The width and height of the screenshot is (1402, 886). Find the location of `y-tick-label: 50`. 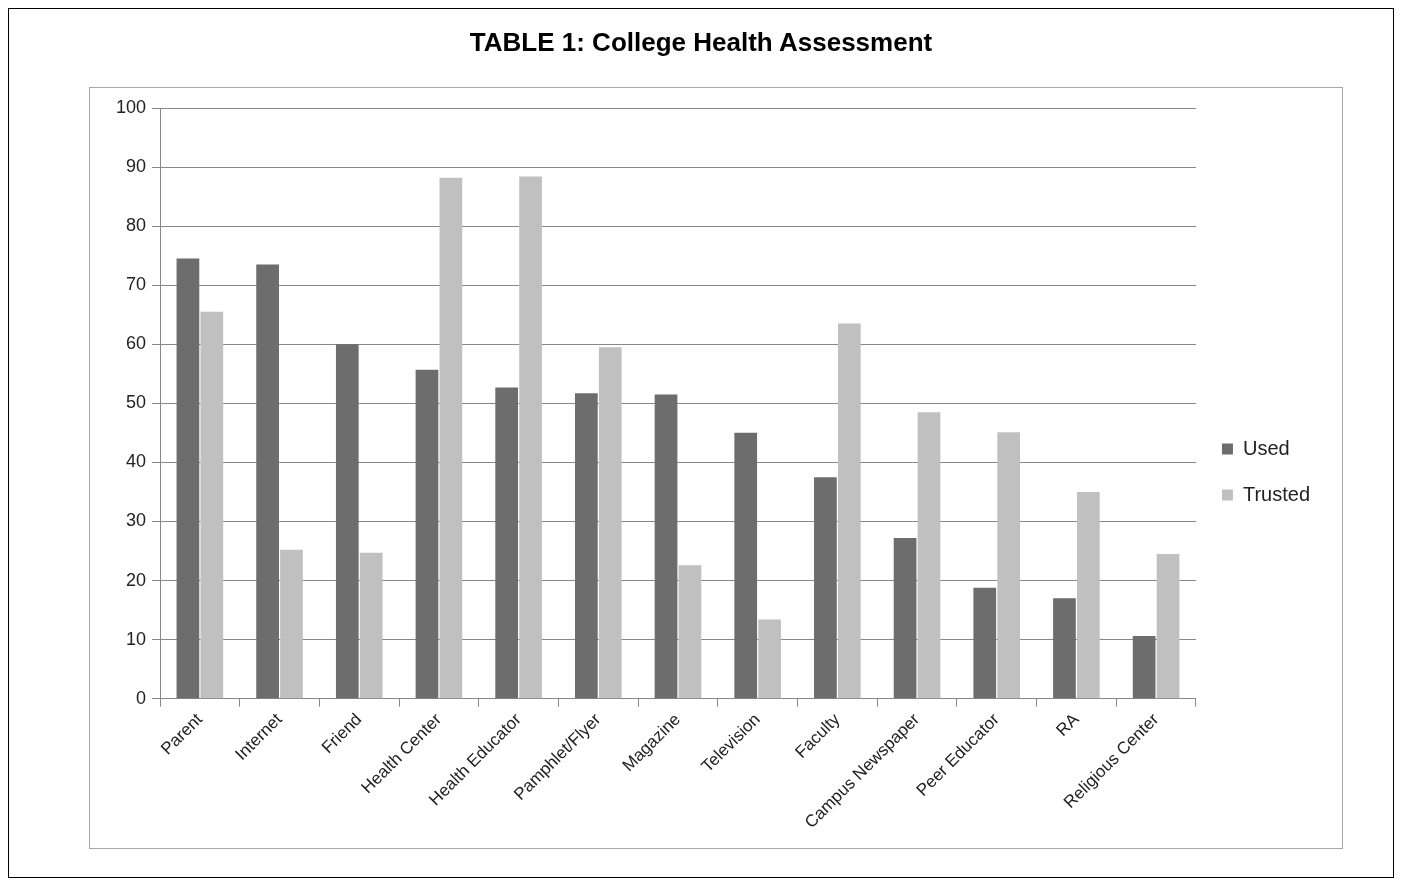

y-tick-label: 50 is located at coordinates (136, 402).